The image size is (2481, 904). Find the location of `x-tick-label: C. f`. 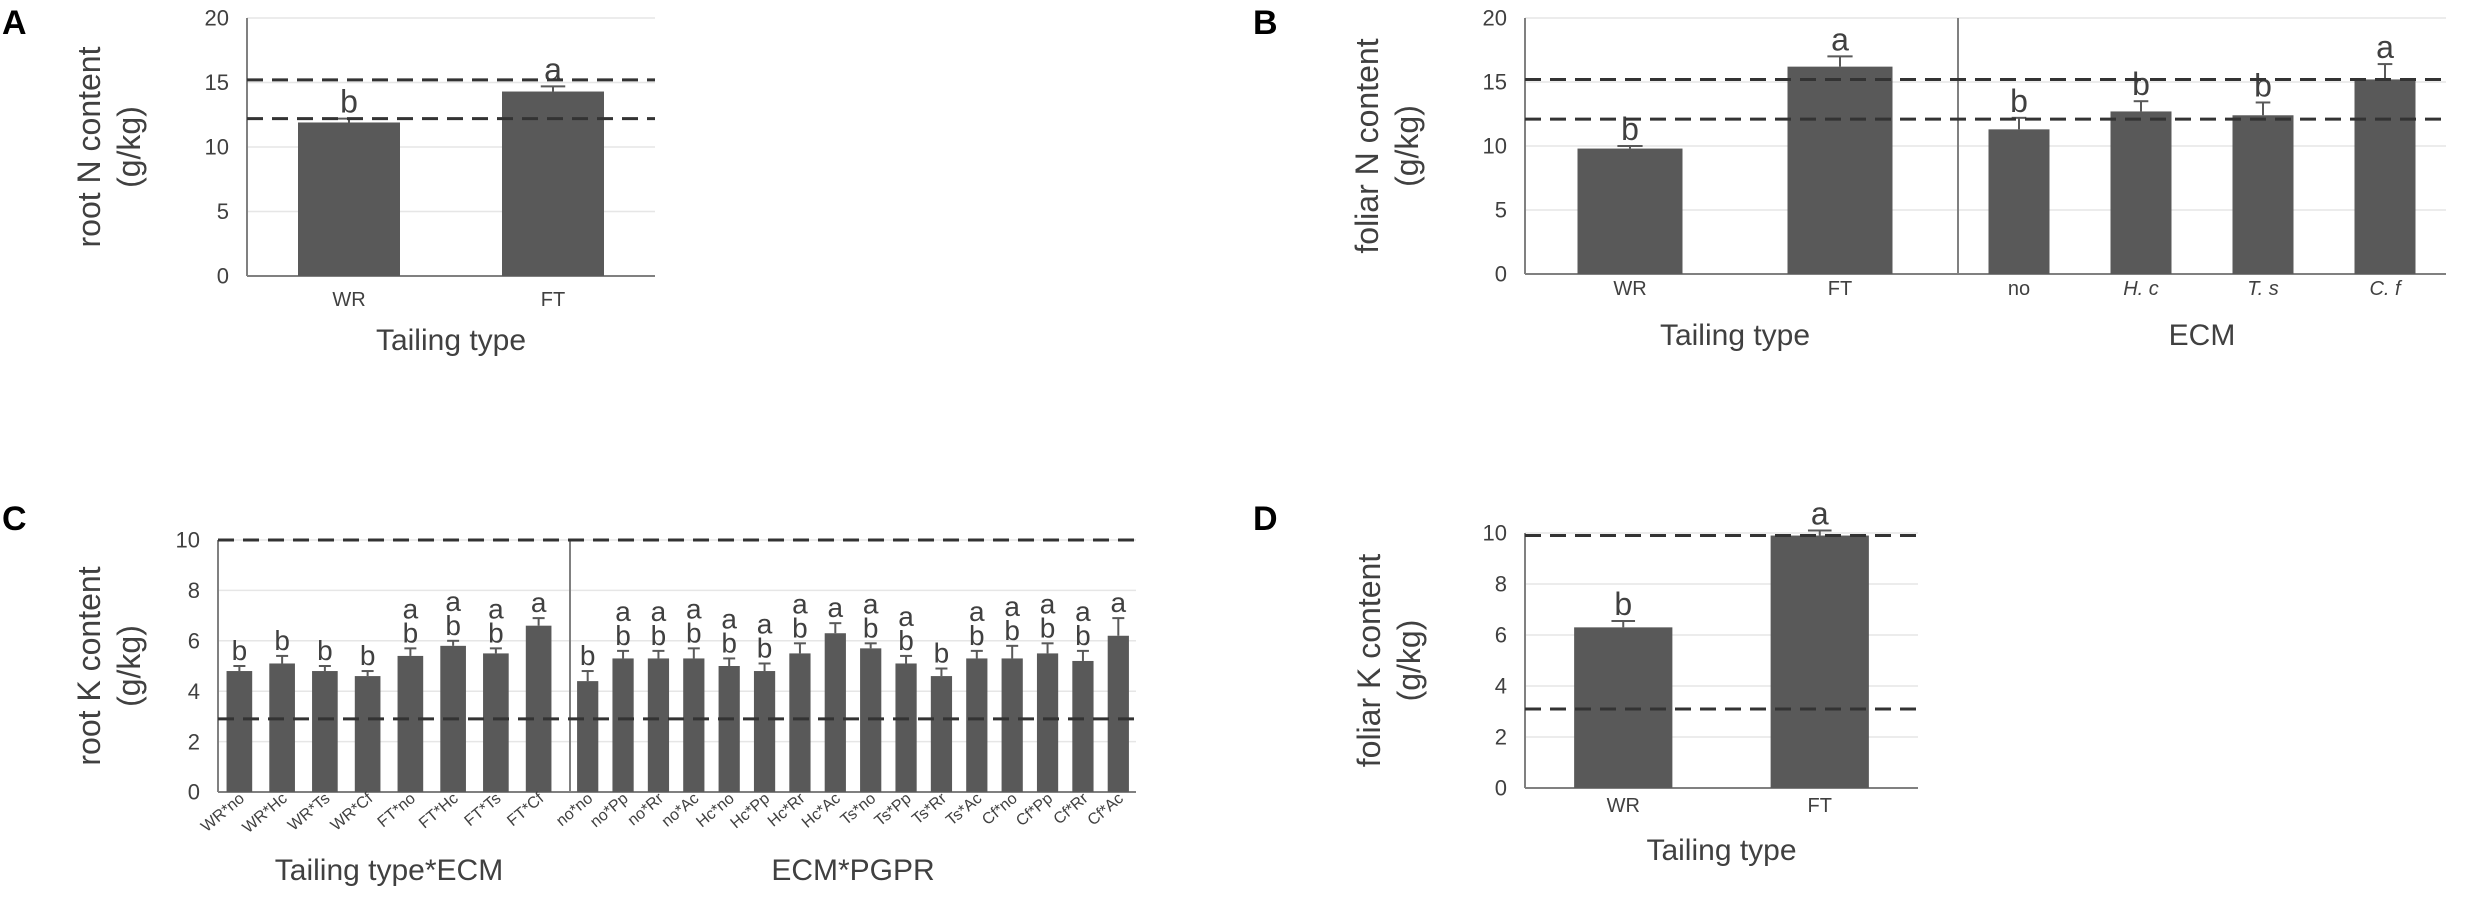

x-tick-label: C. f is located at coordinates (2386, 289).